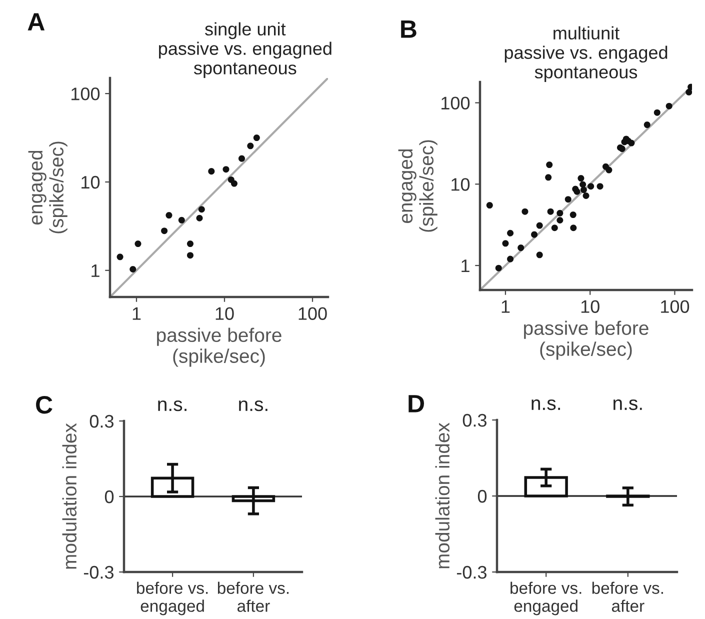 The image size is (705, 619). Describe the element at coordinates (416, 403) in the screenshot. I see `text: D` at that location.